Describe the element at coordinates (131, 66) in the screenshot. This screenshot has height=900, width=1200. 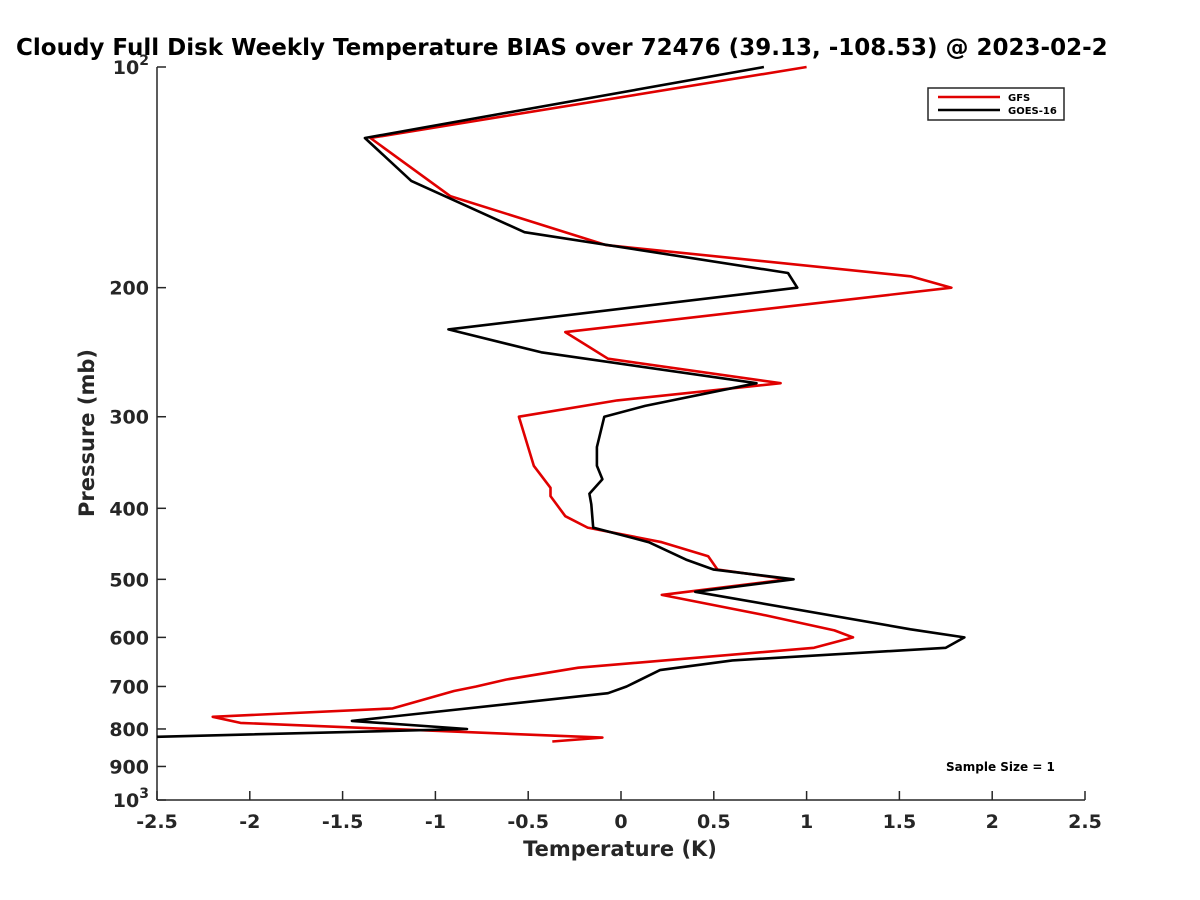
I see `y-tick-label: 10²` at that location.